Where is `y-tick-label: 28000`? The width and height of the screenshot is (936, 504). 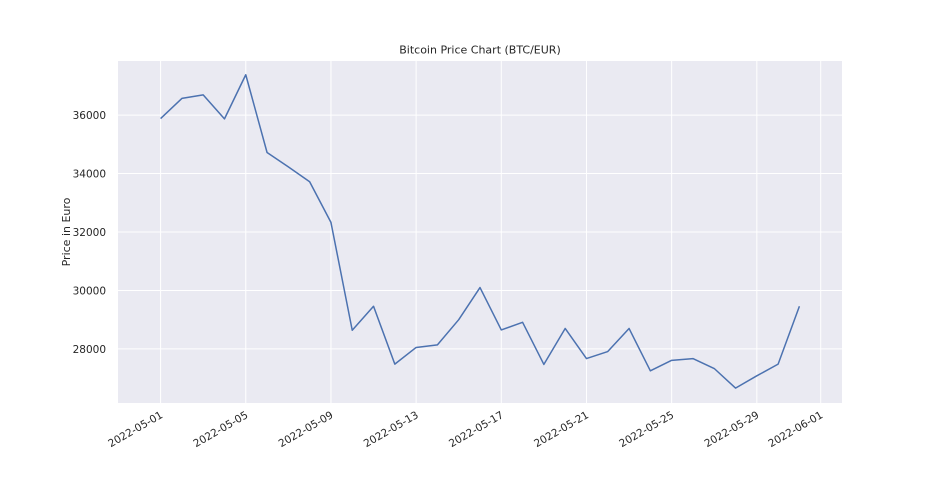 y-tick-label: 28000 is located at coordinates (89, 350).